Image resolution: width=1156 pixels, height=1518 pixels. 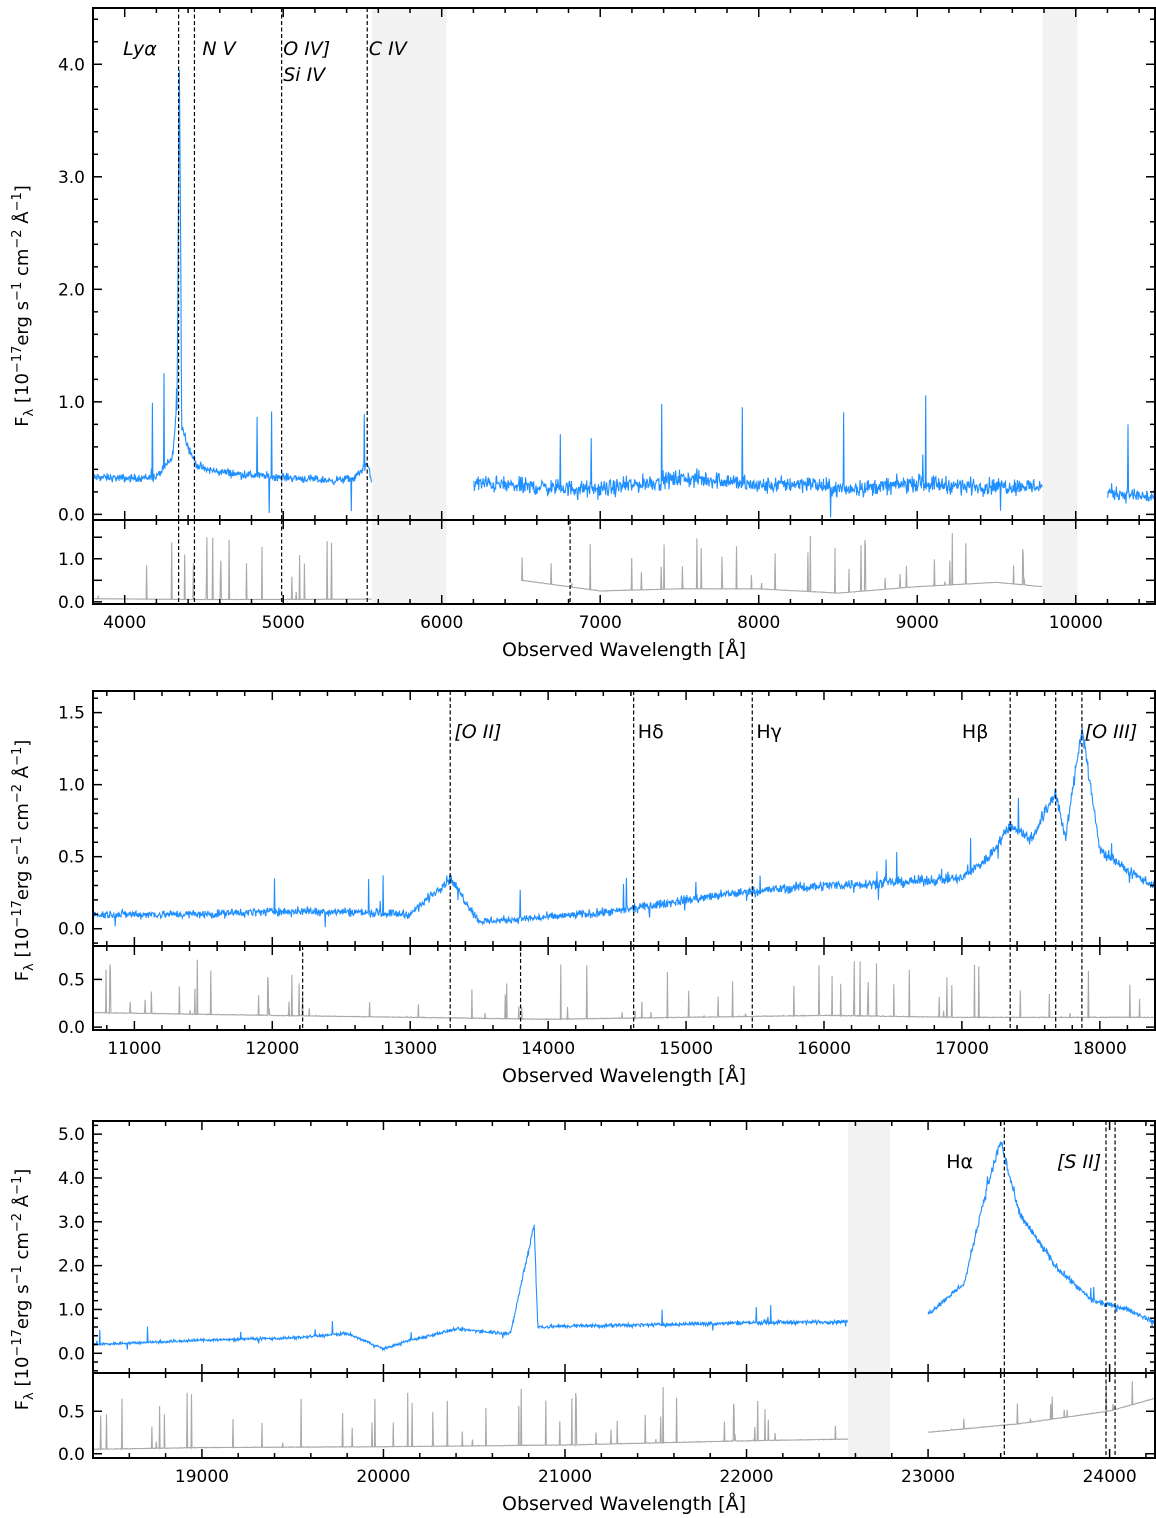 I want to click on line-label: [O III], so click(x=1111, y=732).